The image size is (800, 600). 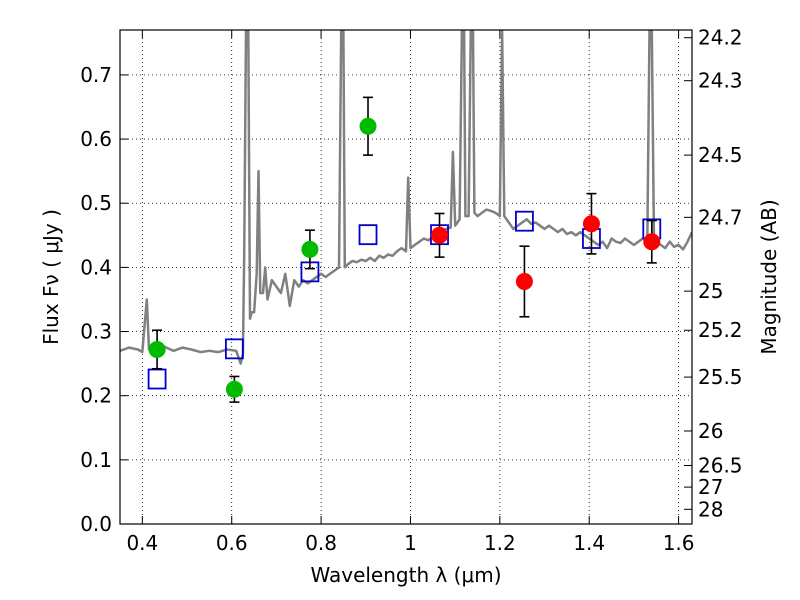 I want to click on magnitude-tick-label: 24.5, so click(x=720, y=155).